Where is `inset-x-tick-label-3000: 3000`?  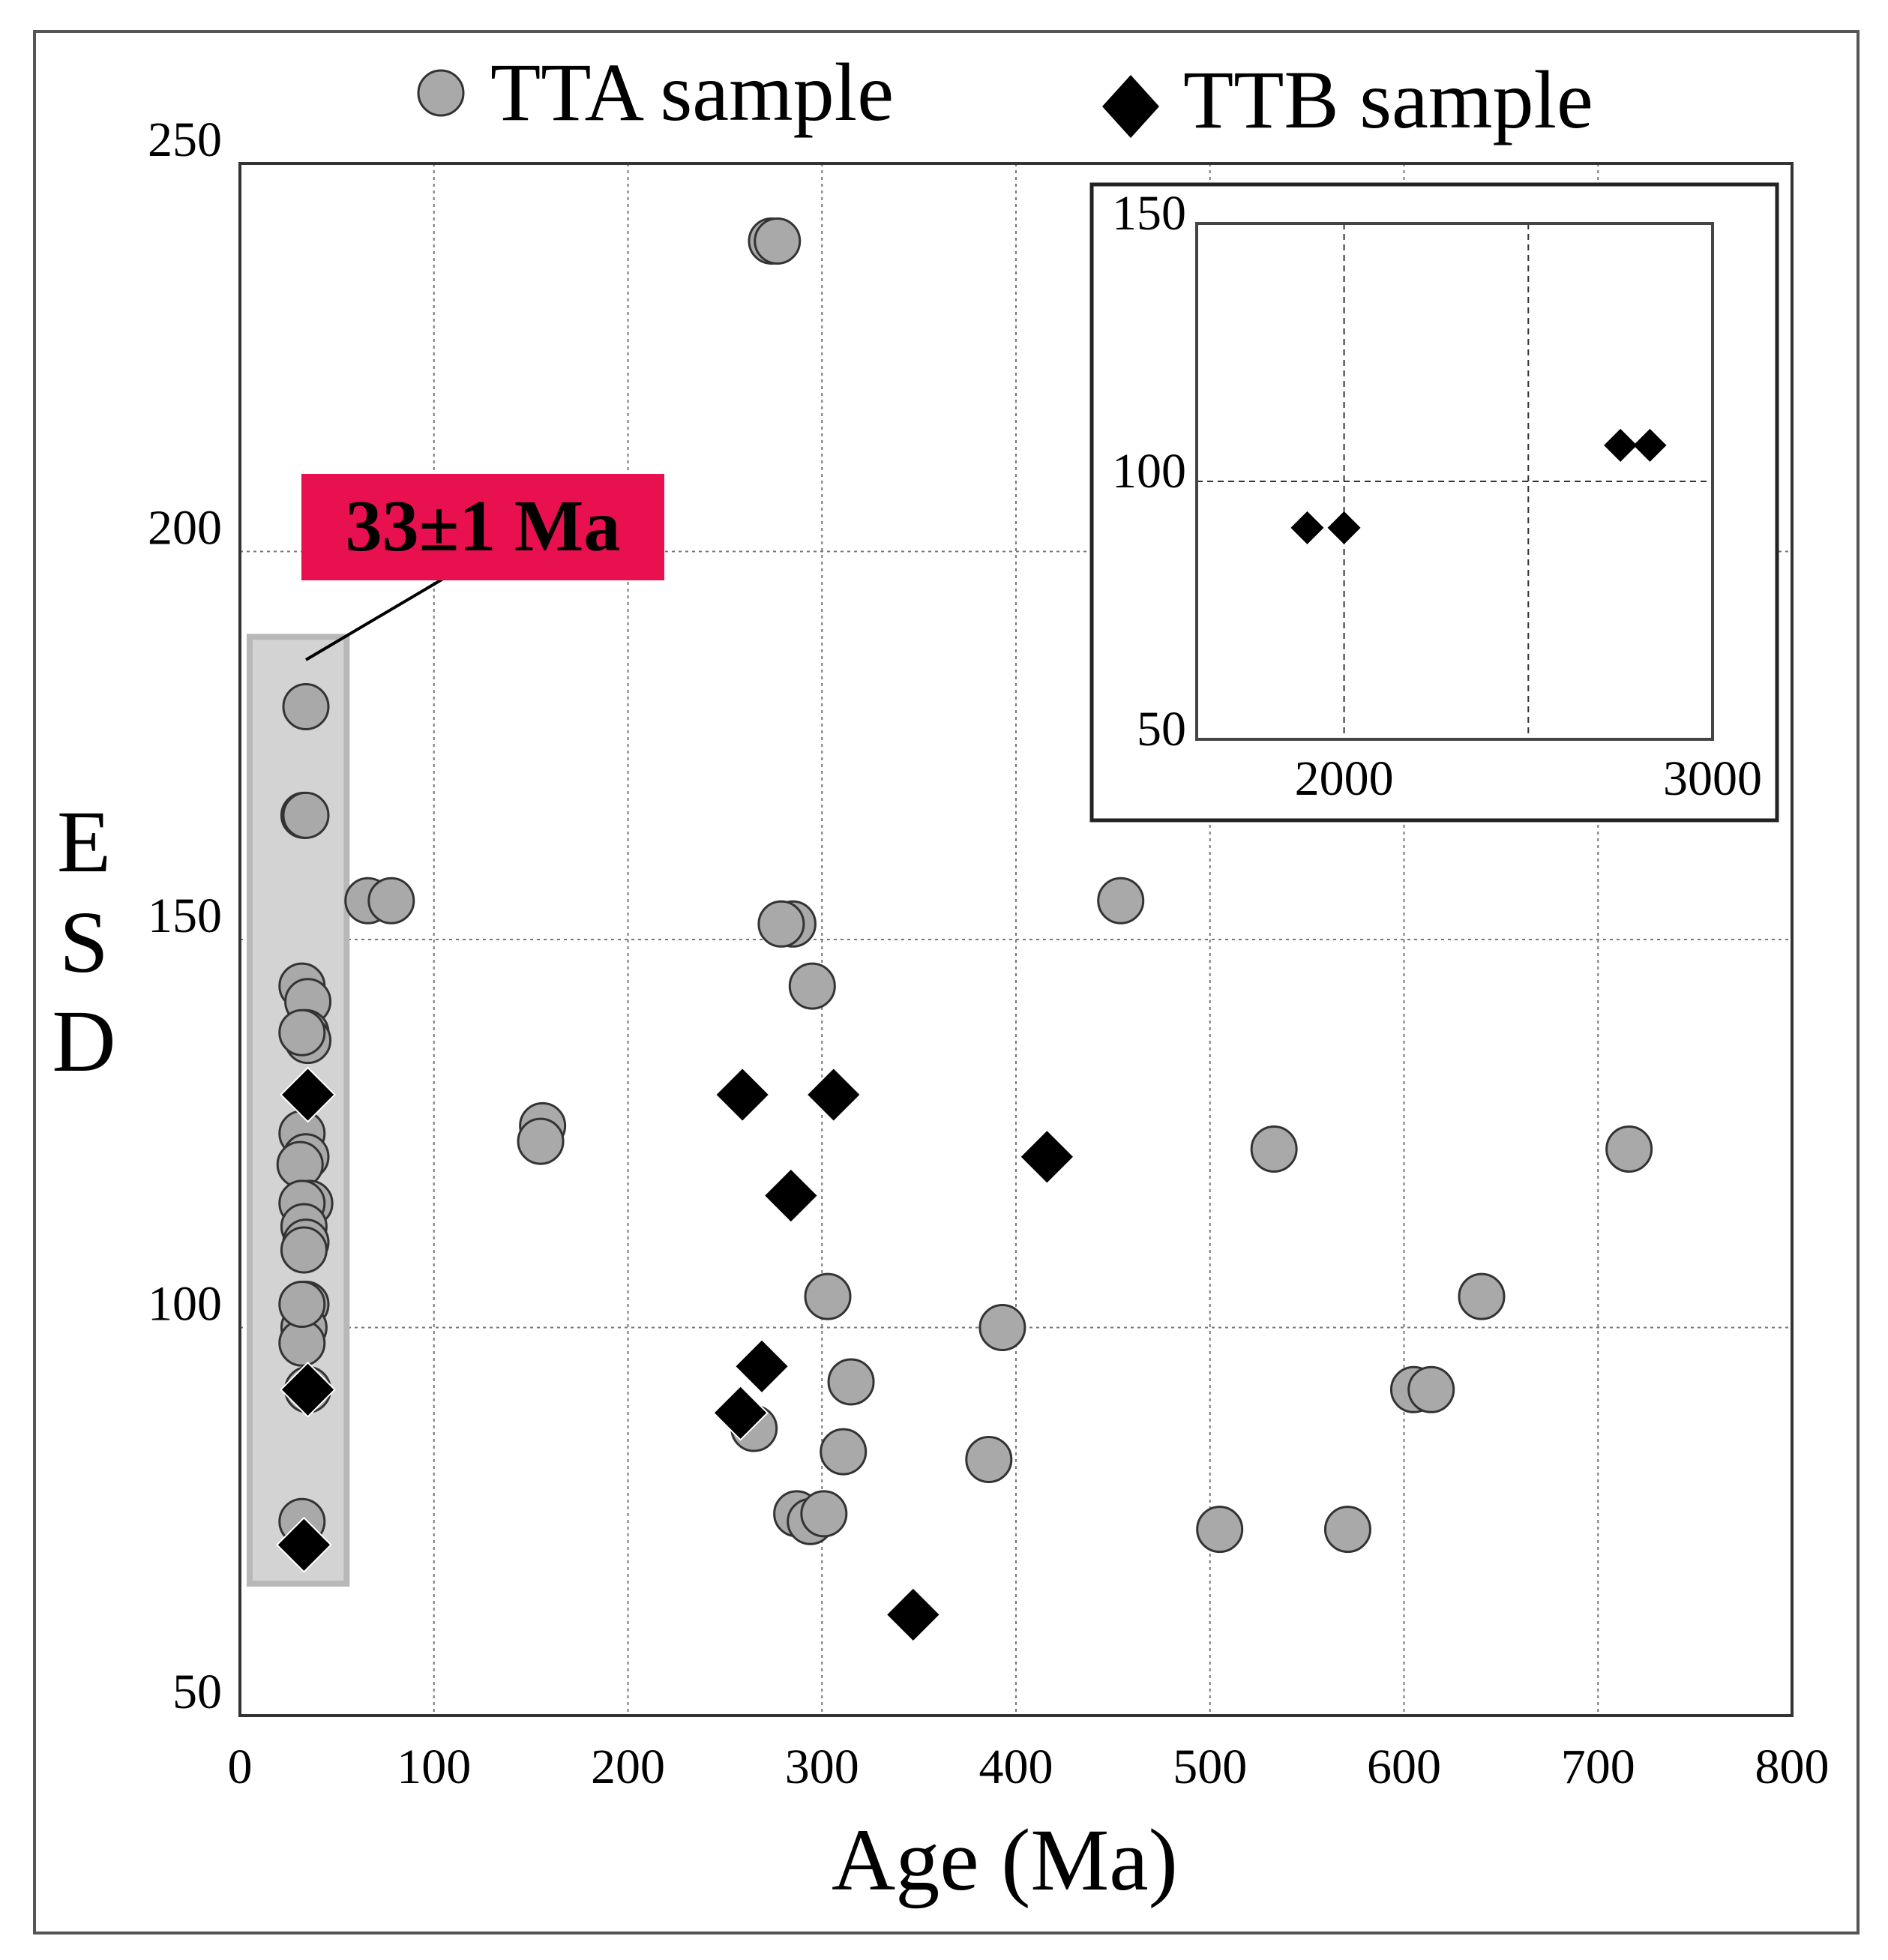 inset-x-tick-label-3000: 3000 is located at coordinates (1712, 778).